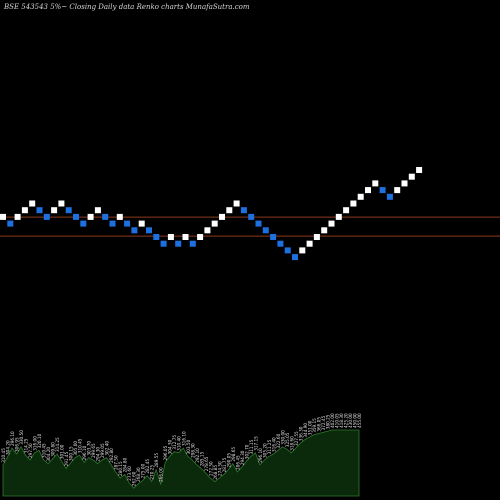 Image resolution: width=500 pixels, height=500 pixels. What do you see at coordinates (129, 473) in the screenshot?
I see `bottom-label: 273.60` at bounding box center [129, 473].